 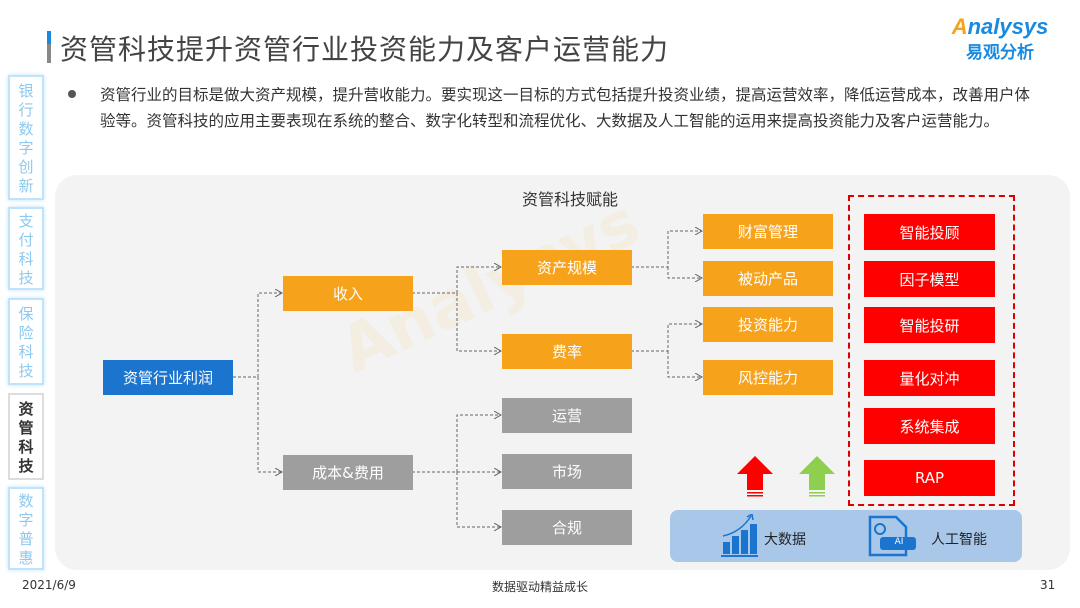 I want to click on page-title: 资管科技提升资管行业投资能力及客户运营能力, so click(x=365, y=49).